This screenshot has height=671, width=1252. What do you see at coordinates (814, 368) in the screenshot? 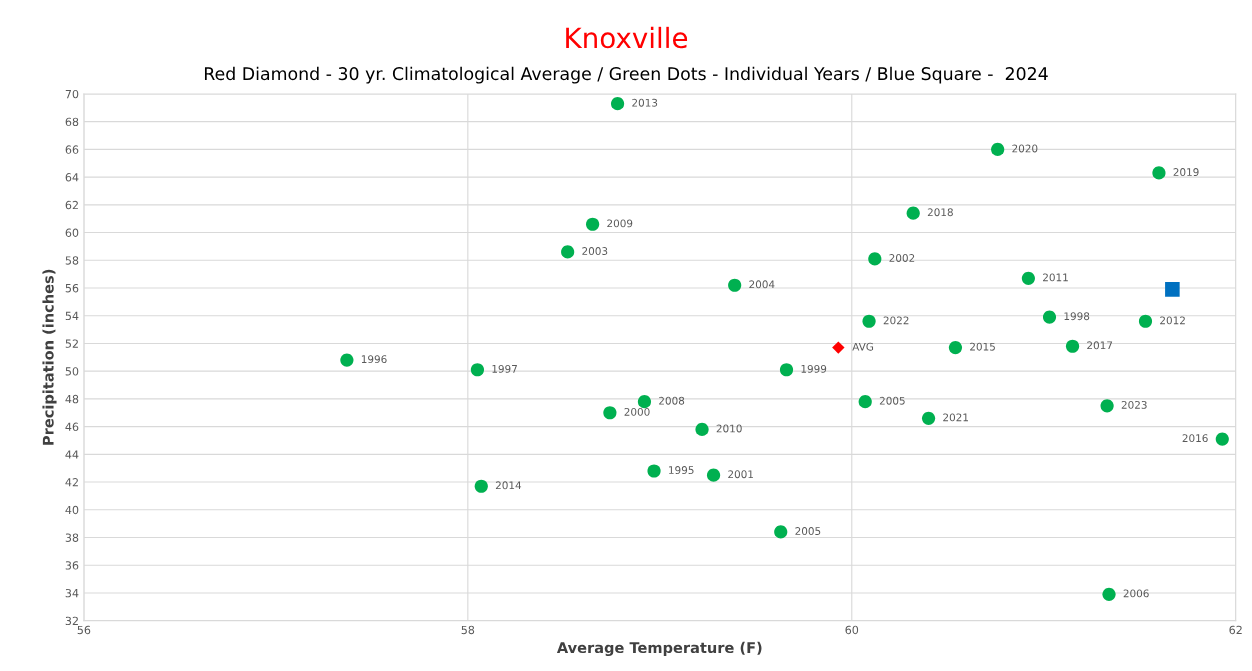
I see `annotation: 1999` at bounding box center [814, 368].